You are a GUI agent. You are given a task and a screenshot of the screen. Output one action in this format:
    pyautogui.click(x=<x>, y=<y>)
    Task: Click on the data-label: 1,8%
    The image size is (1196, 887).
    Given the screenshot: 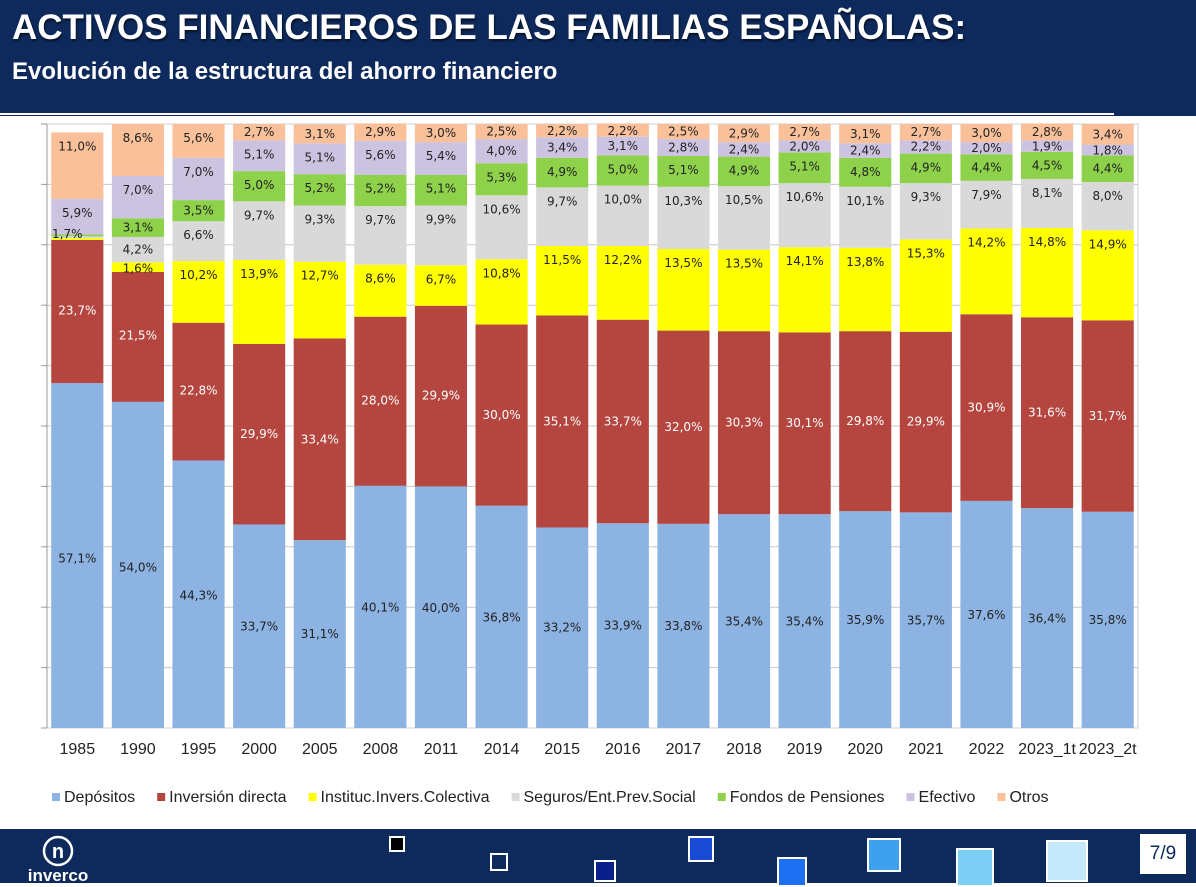 What is the action you would take?
    pyautogui.click(x=1107, y=151)
    